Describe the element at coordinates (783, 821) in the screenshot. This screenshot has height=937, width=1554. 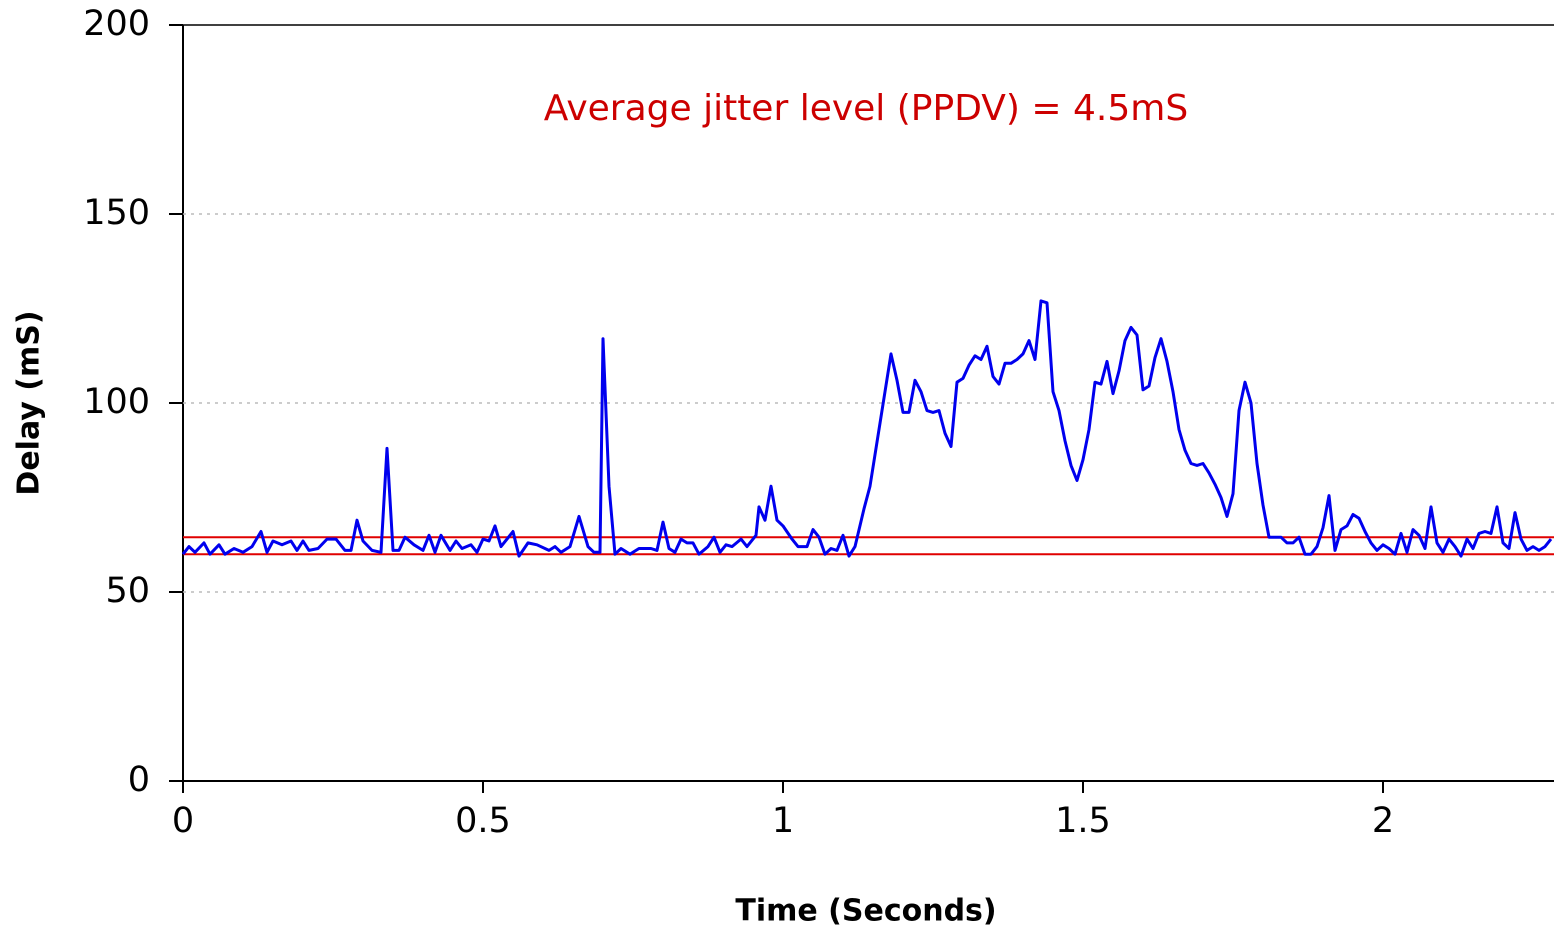
I see `x-tick-label: 1` at that location.